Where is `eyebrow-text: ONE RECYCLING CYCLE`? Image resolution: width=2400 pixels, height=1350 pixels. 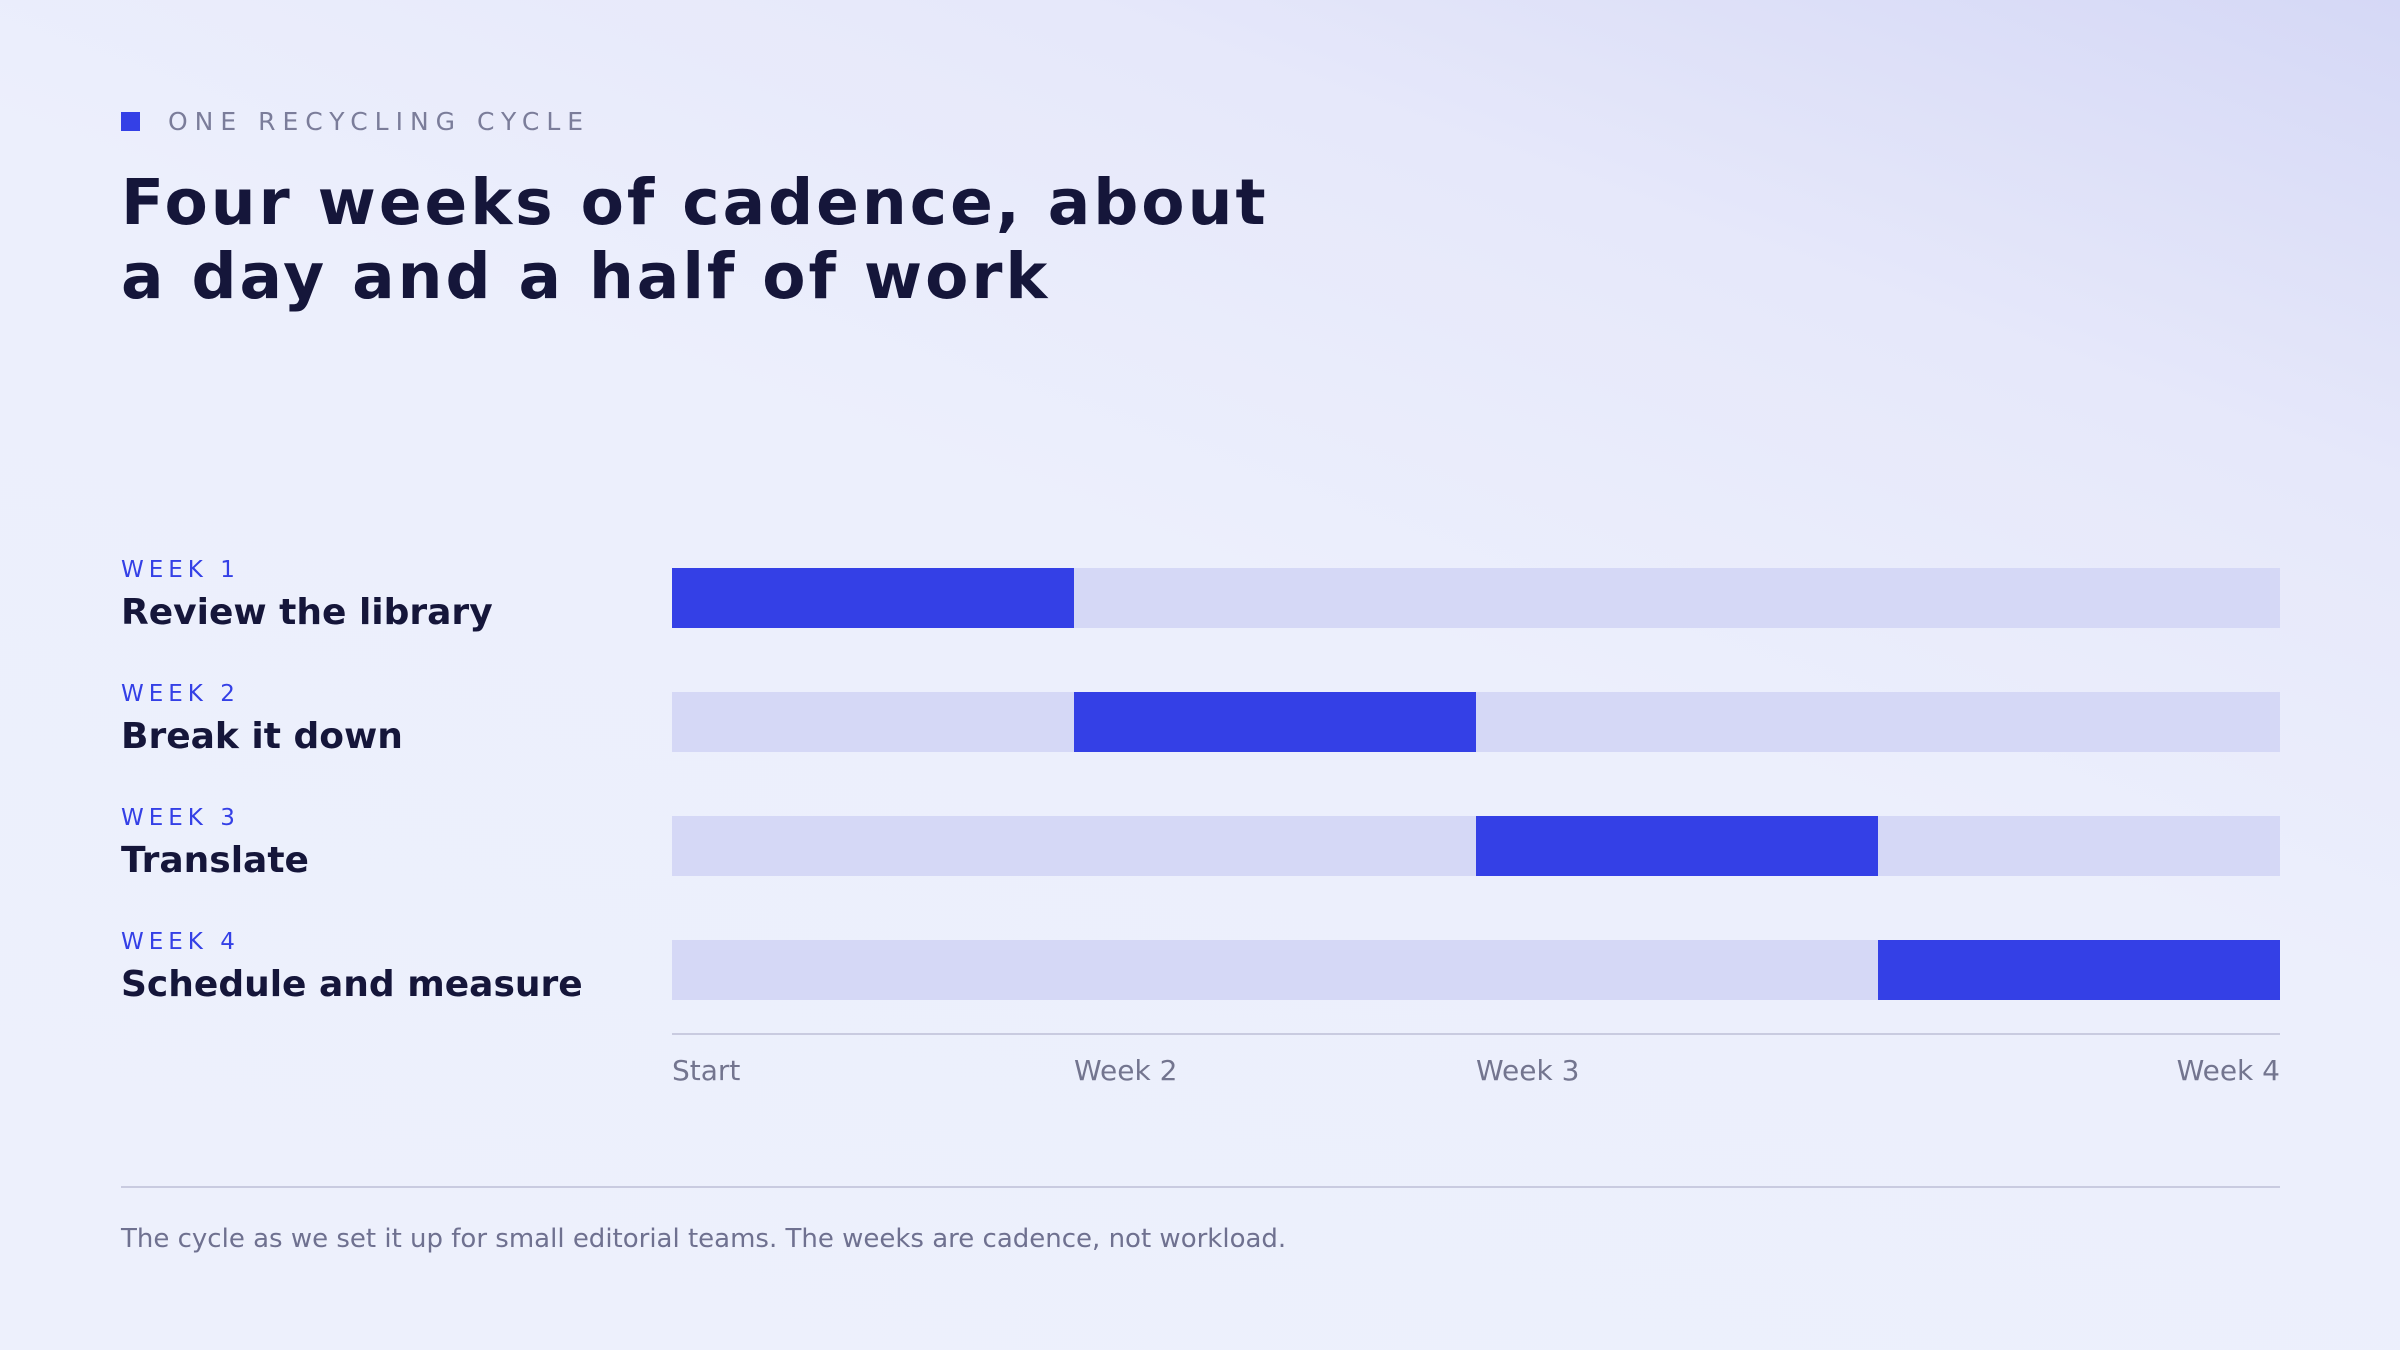
eyebrow-text: ONE RECYCLING CYCLE is located at coordinates (379, 121).